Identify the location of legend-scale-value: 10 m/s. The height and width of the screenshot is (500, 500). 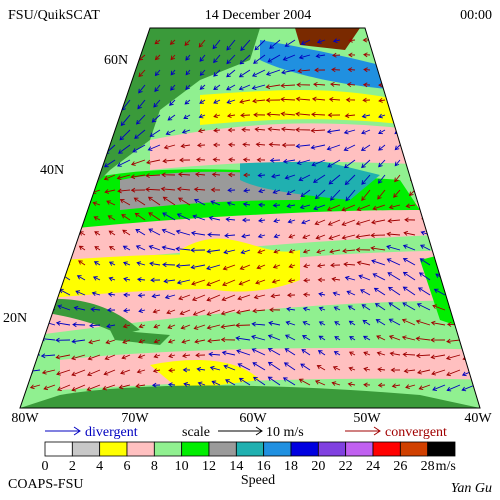
(285, 432).